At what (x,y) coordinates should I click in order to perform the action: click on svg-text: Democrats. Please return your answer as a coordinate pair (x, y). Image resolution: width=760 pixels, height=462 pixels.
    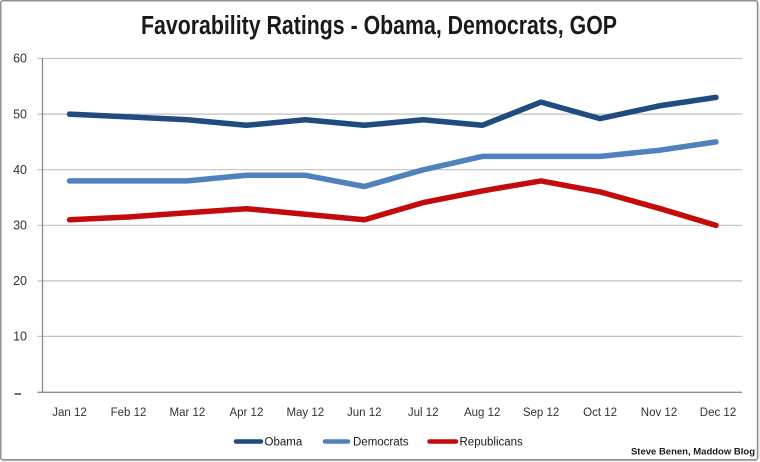
    Looking at the image, I should click on (381, 443).